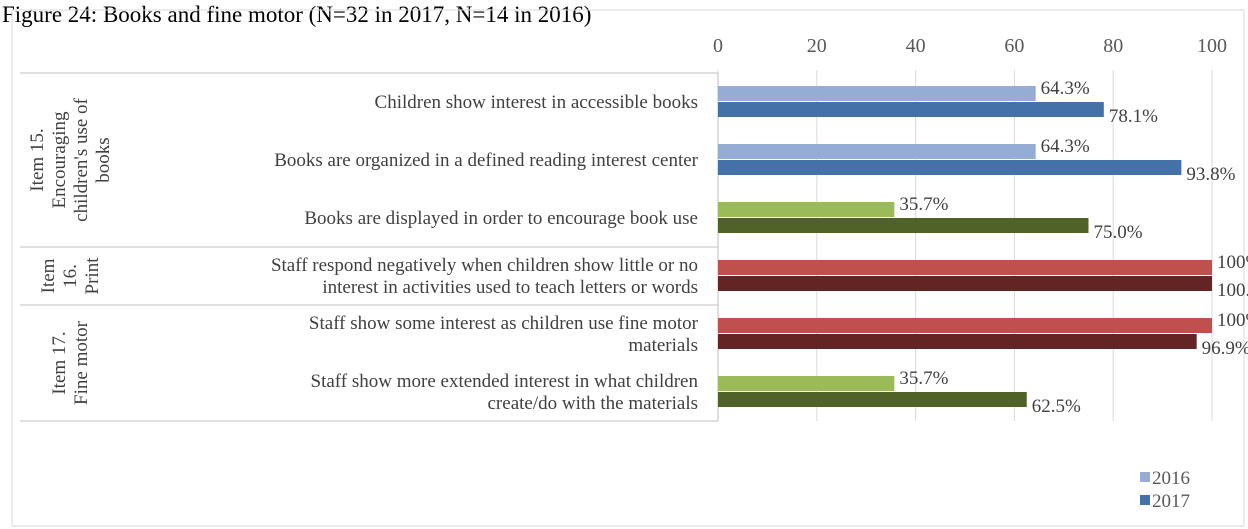  What do you see at coordinates (1056, 406) in the screenshot?
I see `data-label-2017: 62.5%` at bounding box center [1056, 406].